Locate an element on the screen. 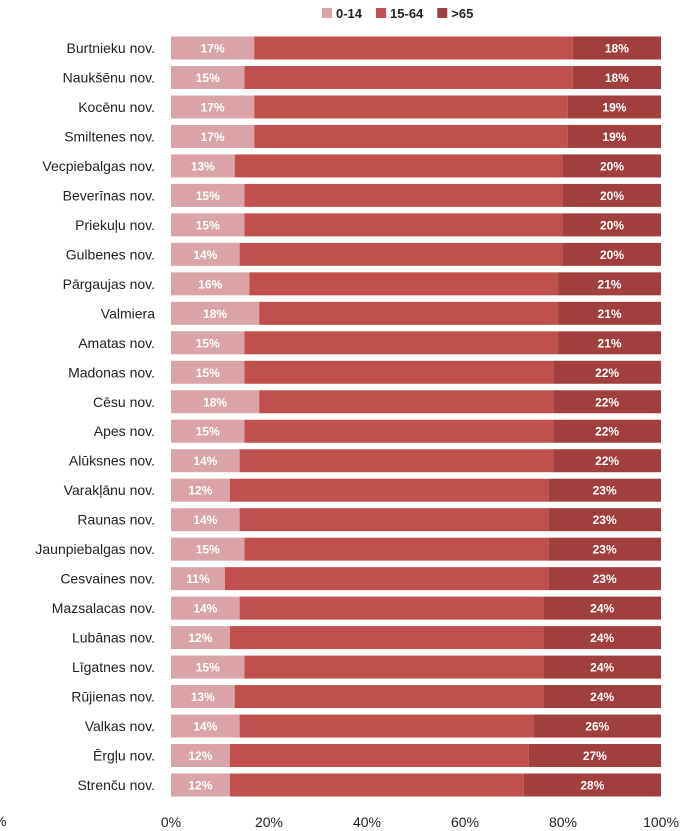 The image size is (685, 831). category-label: Kocēnu nov. is located at coordinates (116, 107).